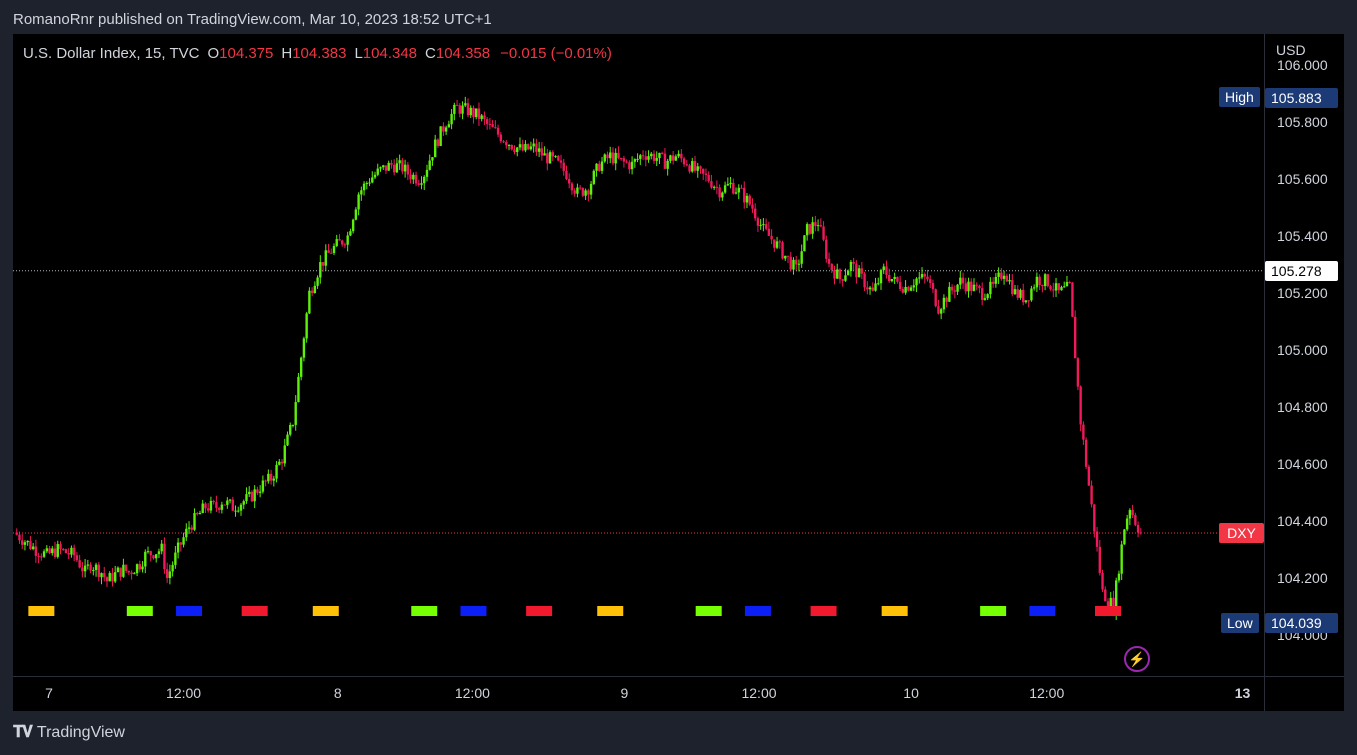 This screenshot has height=755, width=1357. Describe the element at coordinates (49, 693) in the screenshot. I see `time-tick-label: 7` at that location.